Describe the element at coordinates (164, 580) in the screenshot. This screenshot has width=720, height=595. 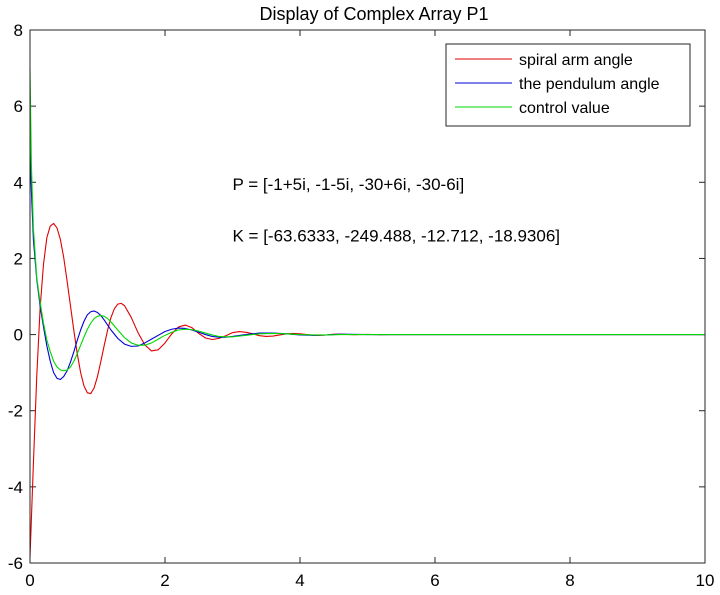
I see `x-tick-label: 2` at that location.